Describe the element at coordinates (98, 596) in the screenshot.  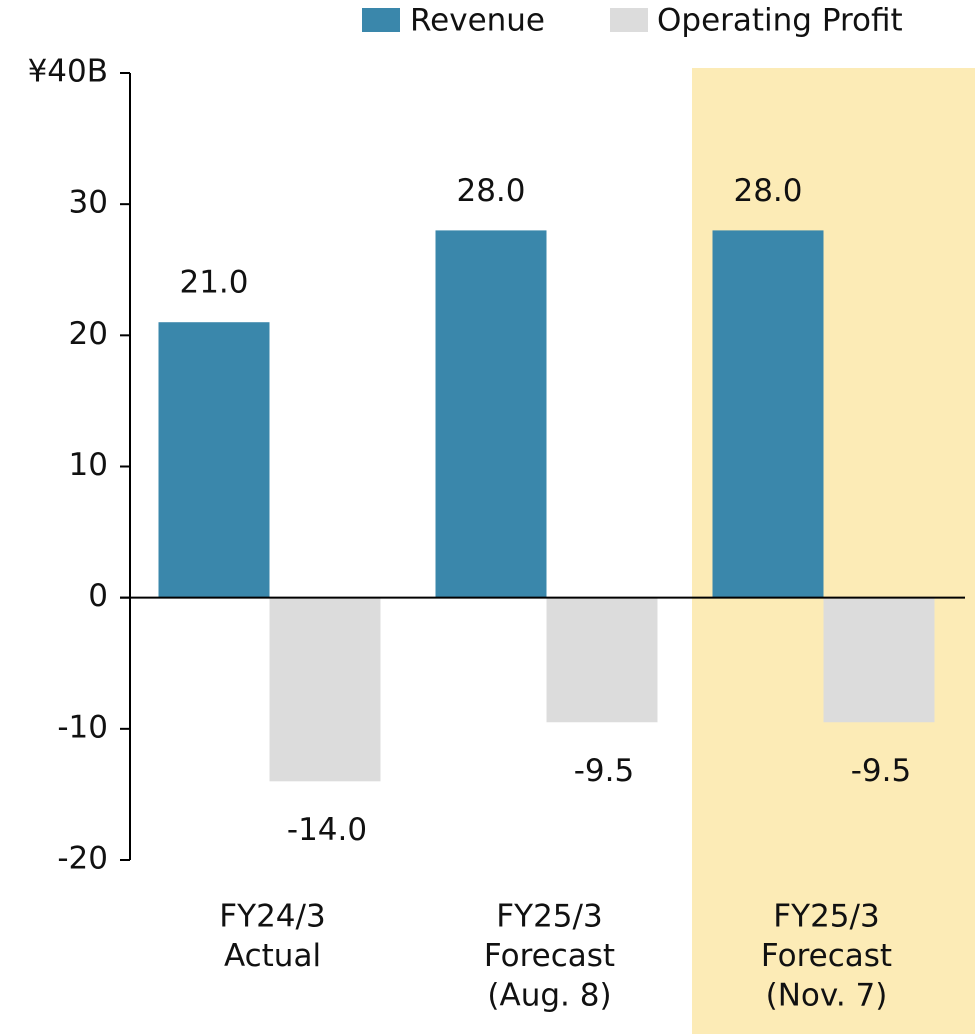
I see `y-tick-label: 0` at that location.